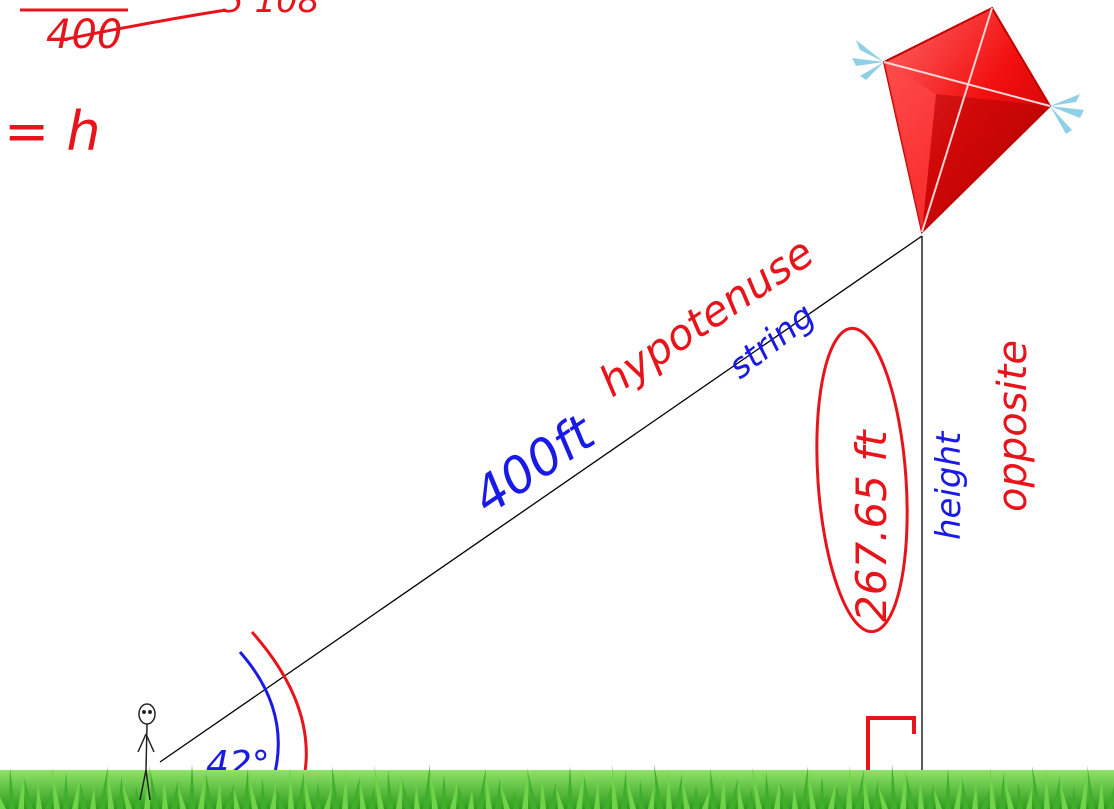 Image resolution: width=1114 pixels, height=809 pixels. Describe the element at coordinates (891, 758) in the screenshot. I see `right-angle-marker` at that location.